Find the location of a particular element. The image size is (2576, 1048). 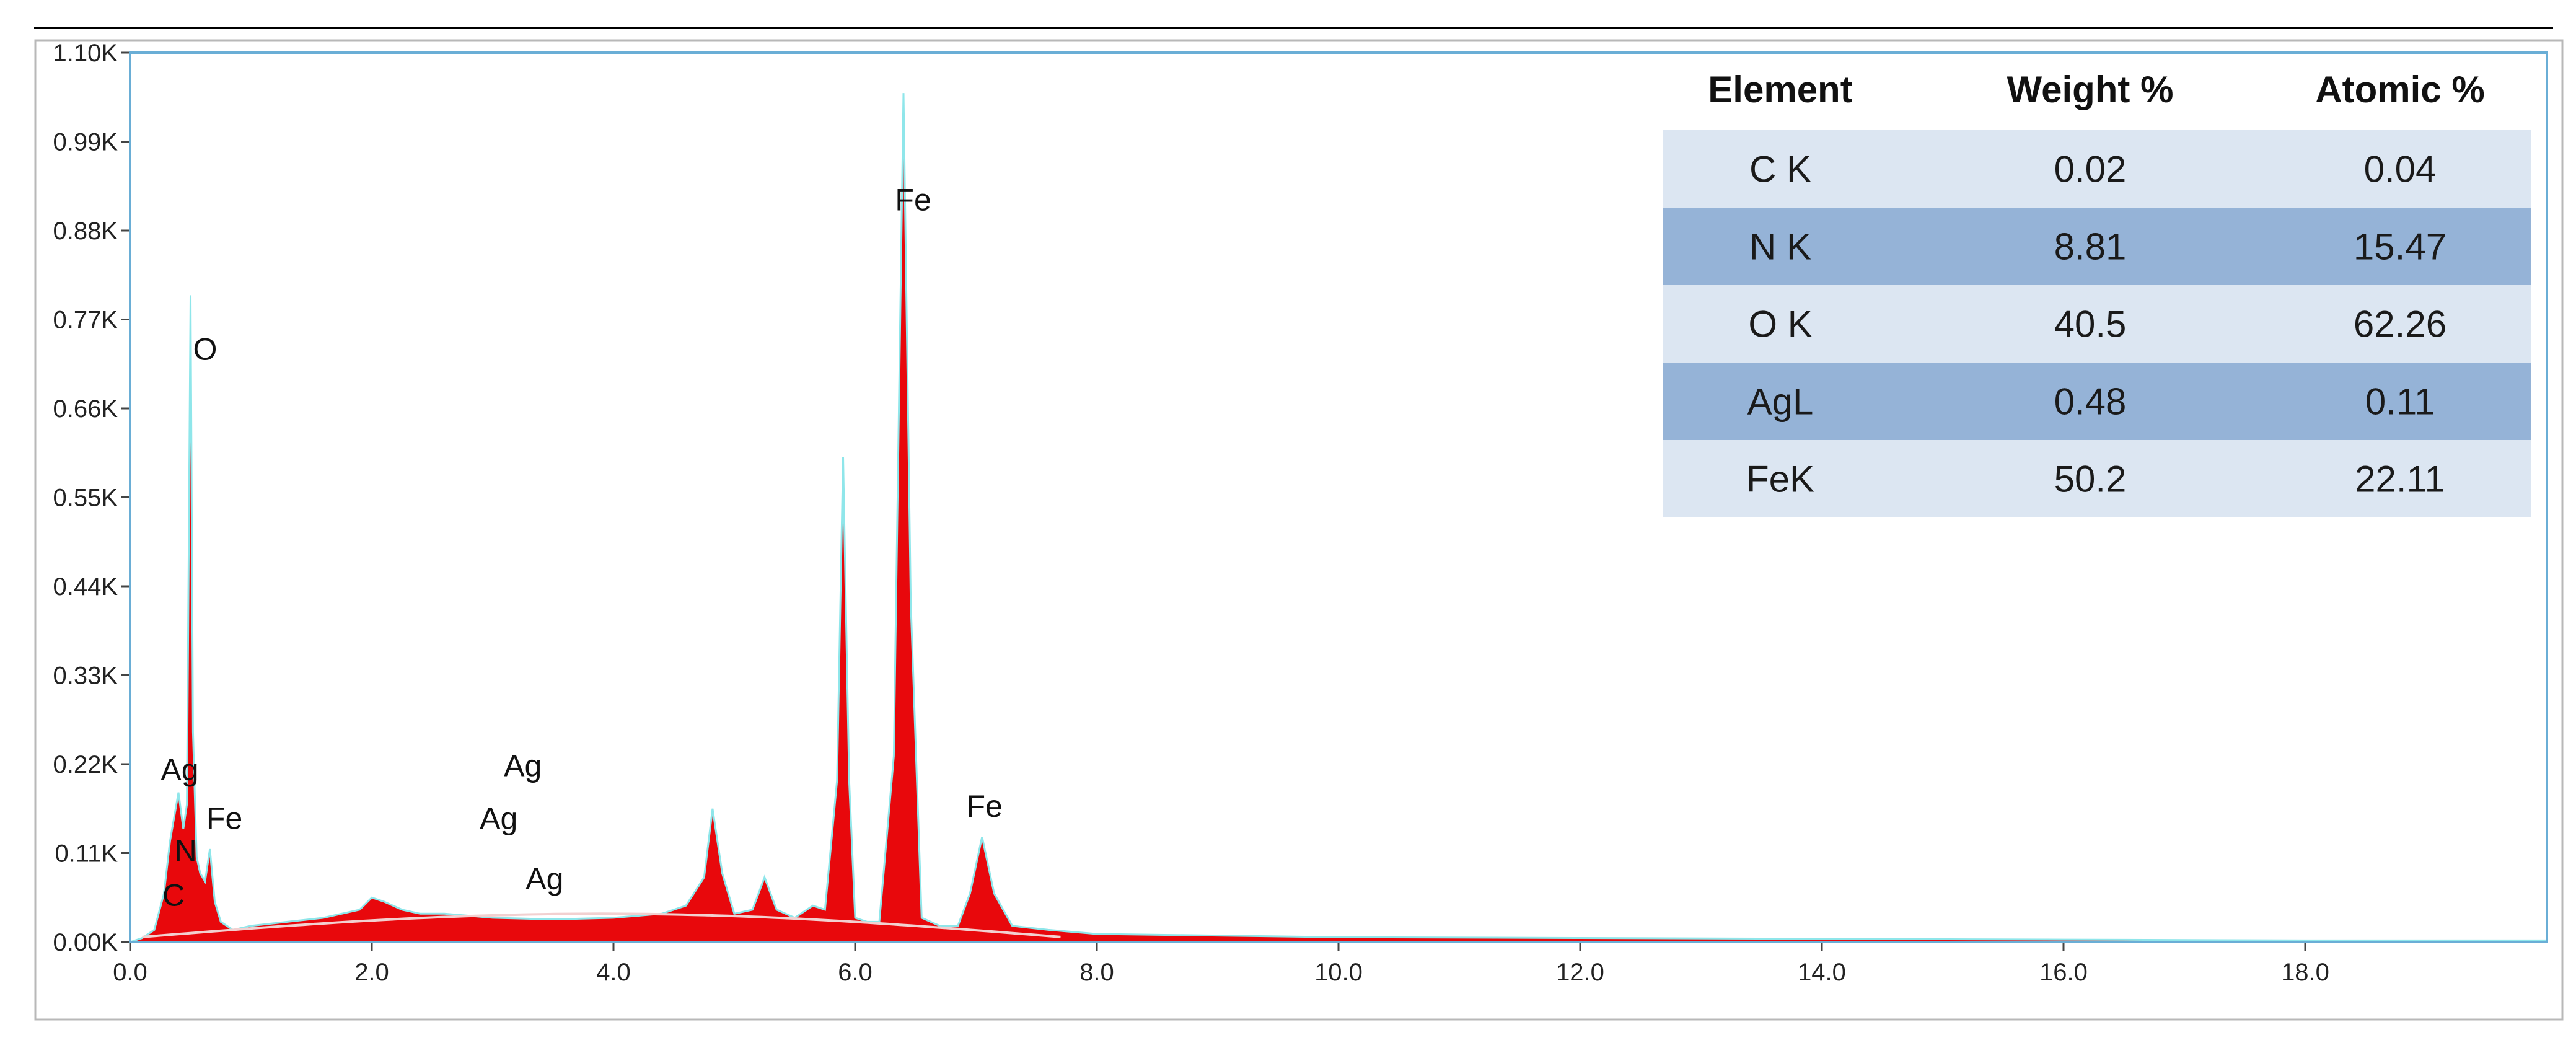

table-cell: 0.02 is located at coordinates (2091, 169).